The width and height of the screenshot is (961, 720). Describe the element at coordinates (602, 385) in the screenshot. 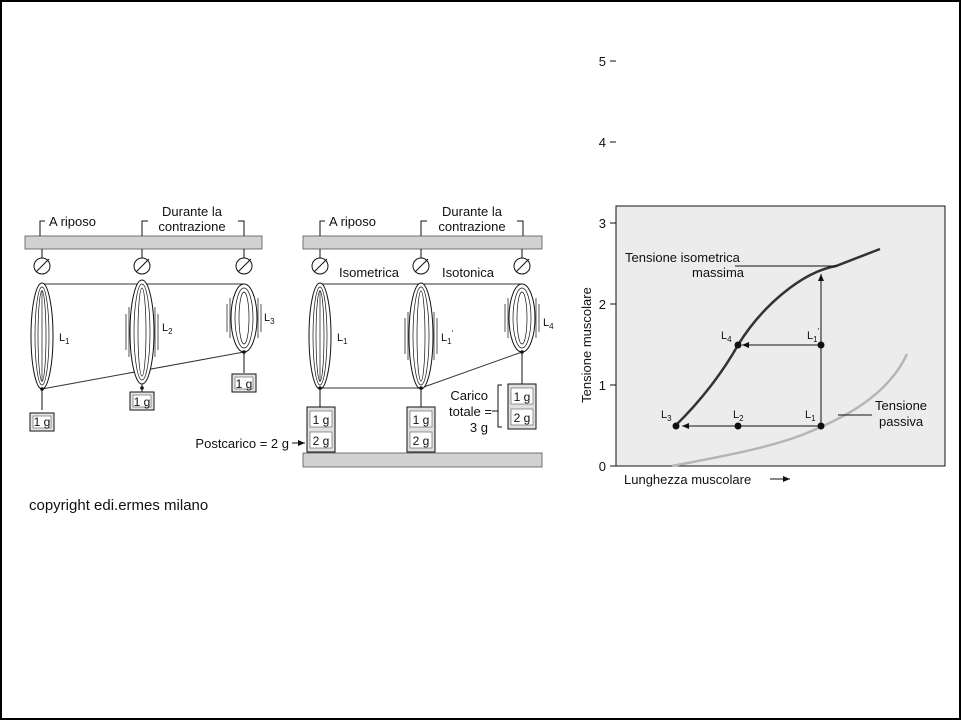

I see `y-tick-label: 1` at that location.